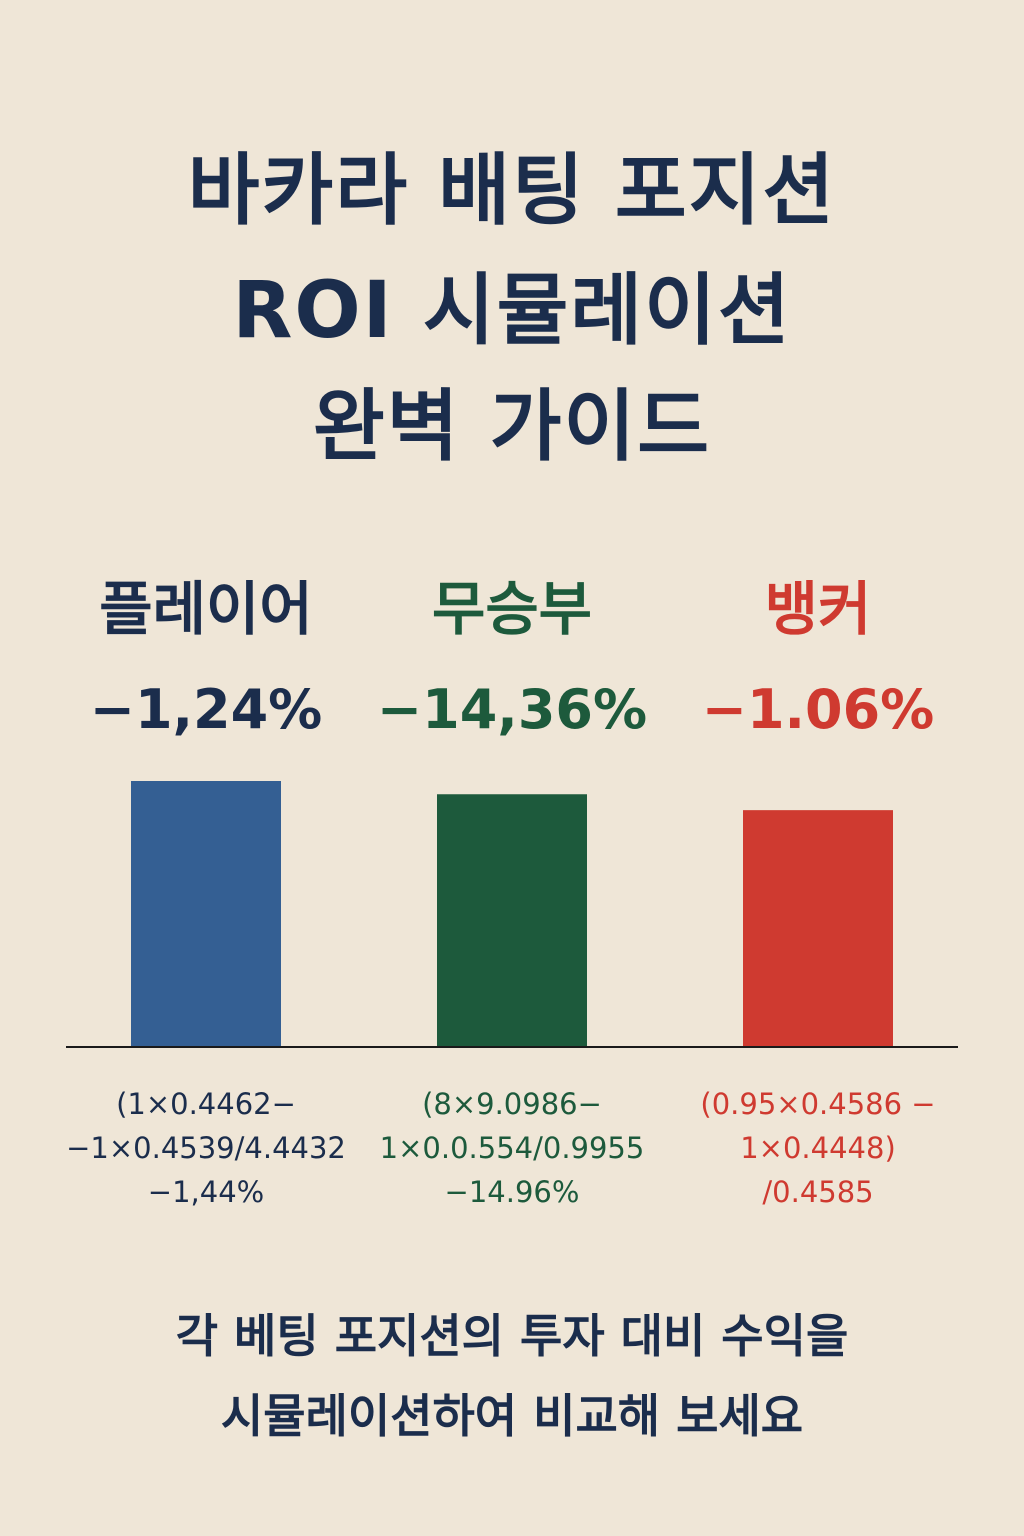 This screenshot has height=1536, width=1024. I want to click on formula-player-line-3: −1,44%, so click(206, 1192).